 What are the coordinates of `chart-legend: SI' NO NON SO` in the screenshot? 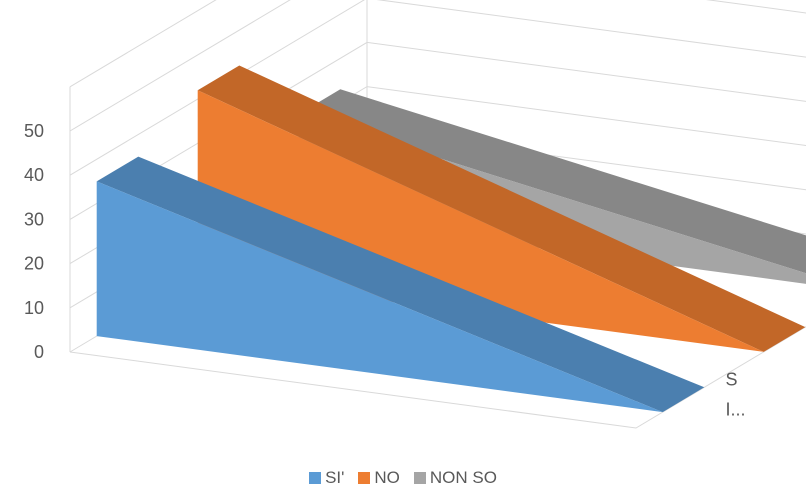 It's located at (403, 478).